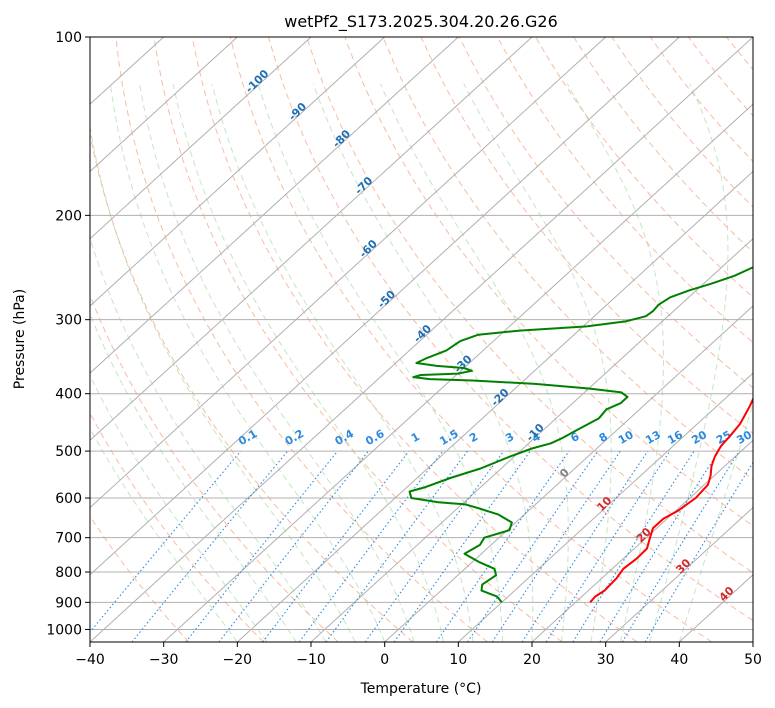 This screenshot has width=775, height=708. I want to click on x-tick-label: 50, so click(753, 660).